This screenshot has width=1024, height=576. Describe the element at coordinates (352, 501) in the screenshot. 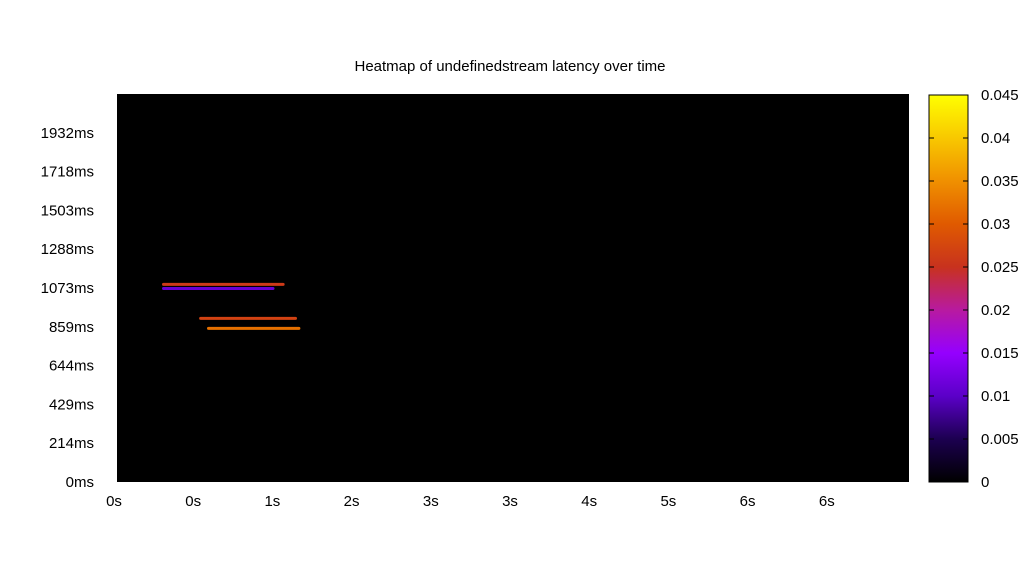

I see `x-tick-label: 2s` at that location.